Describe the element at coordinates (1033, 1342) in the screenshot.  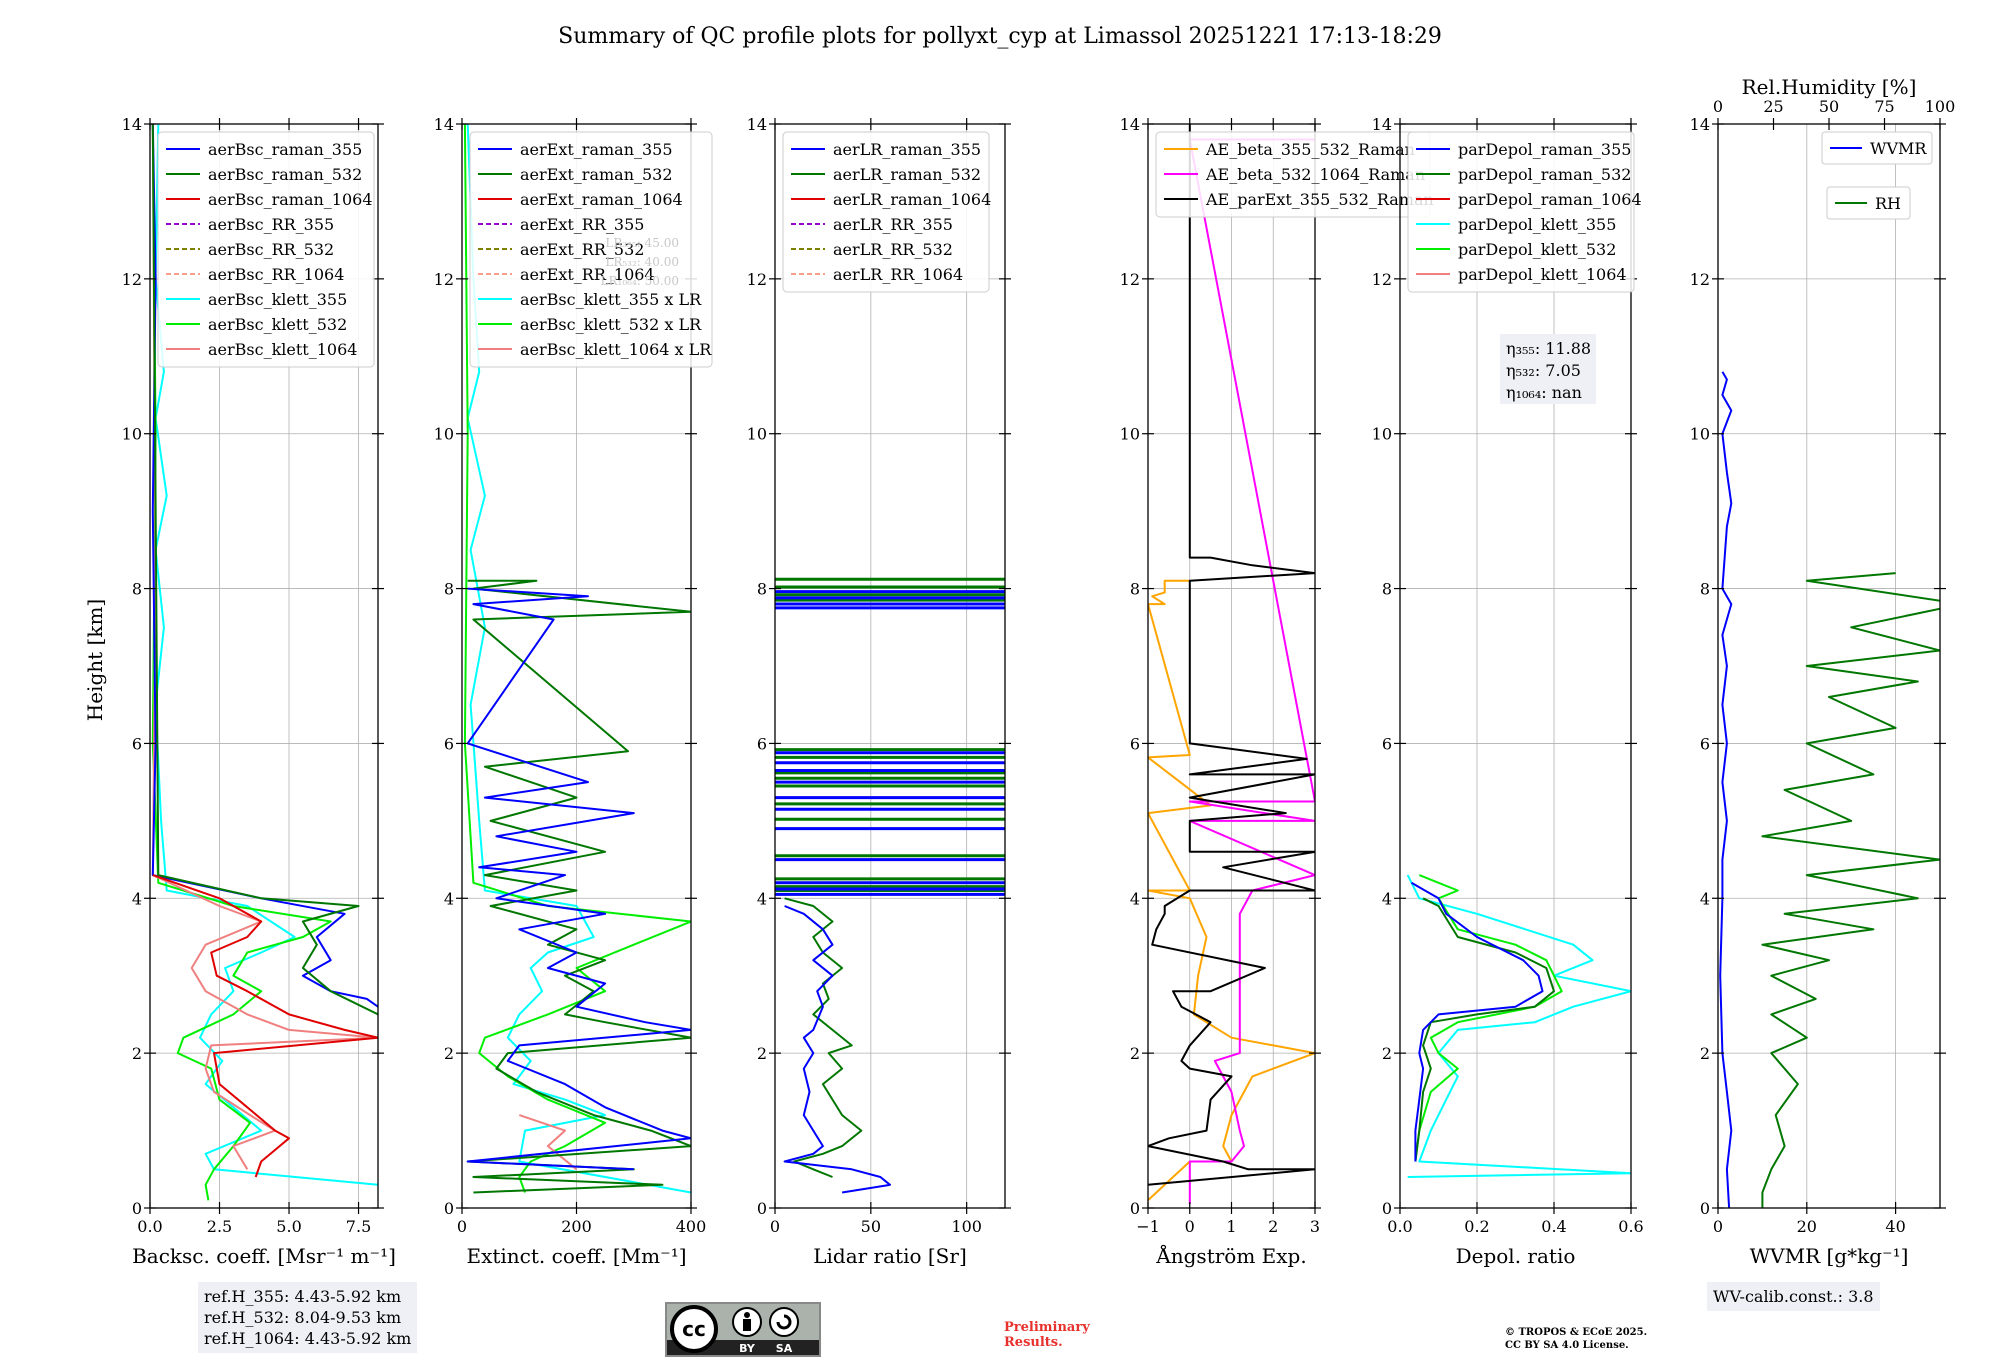
I see `preliminary-line-2: Results.` at that location.